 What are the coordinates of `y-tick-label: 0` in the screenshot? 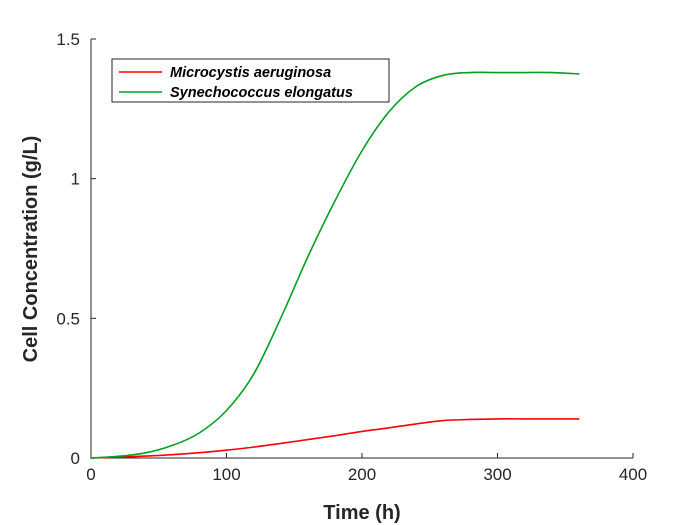 It's located at (75, 458).